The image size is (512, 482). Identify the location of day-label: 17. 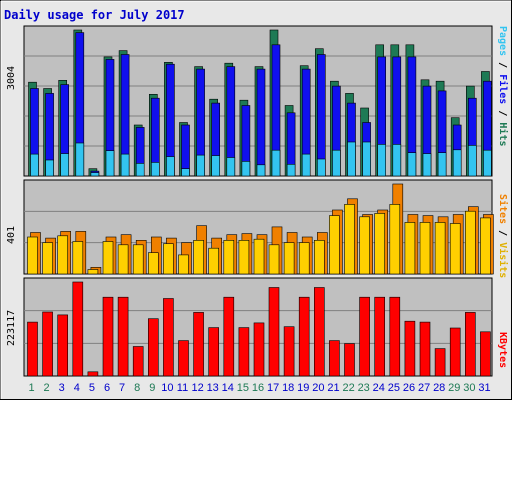
(273, 388).